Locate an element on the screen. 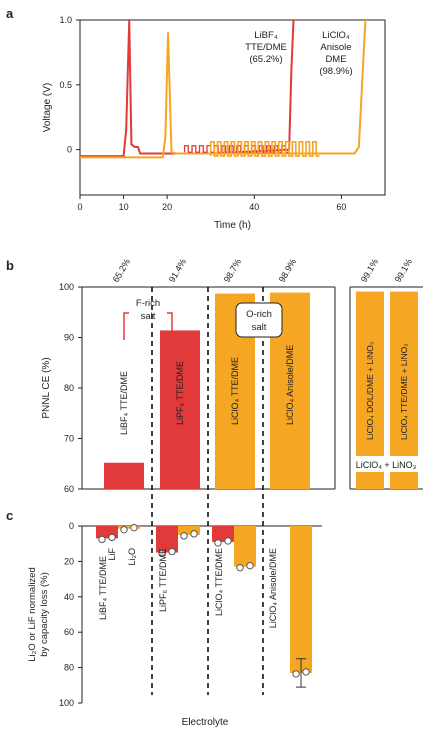  b-group-label: O-rich is located at coordinates (259, 314).